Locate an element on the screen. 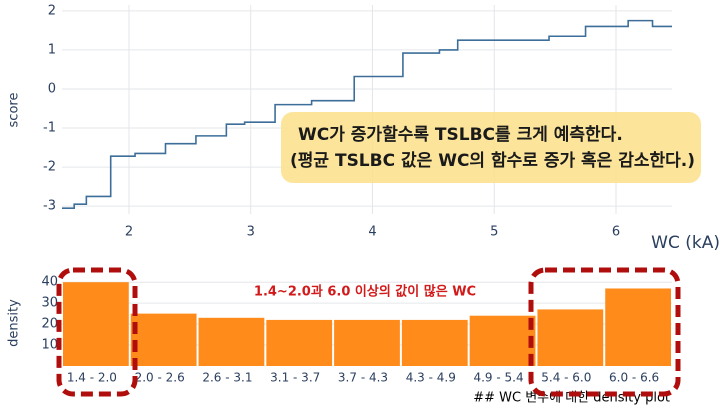  x-tick-label: 2.6 - 3.1 is located at coordinates (227, 378).